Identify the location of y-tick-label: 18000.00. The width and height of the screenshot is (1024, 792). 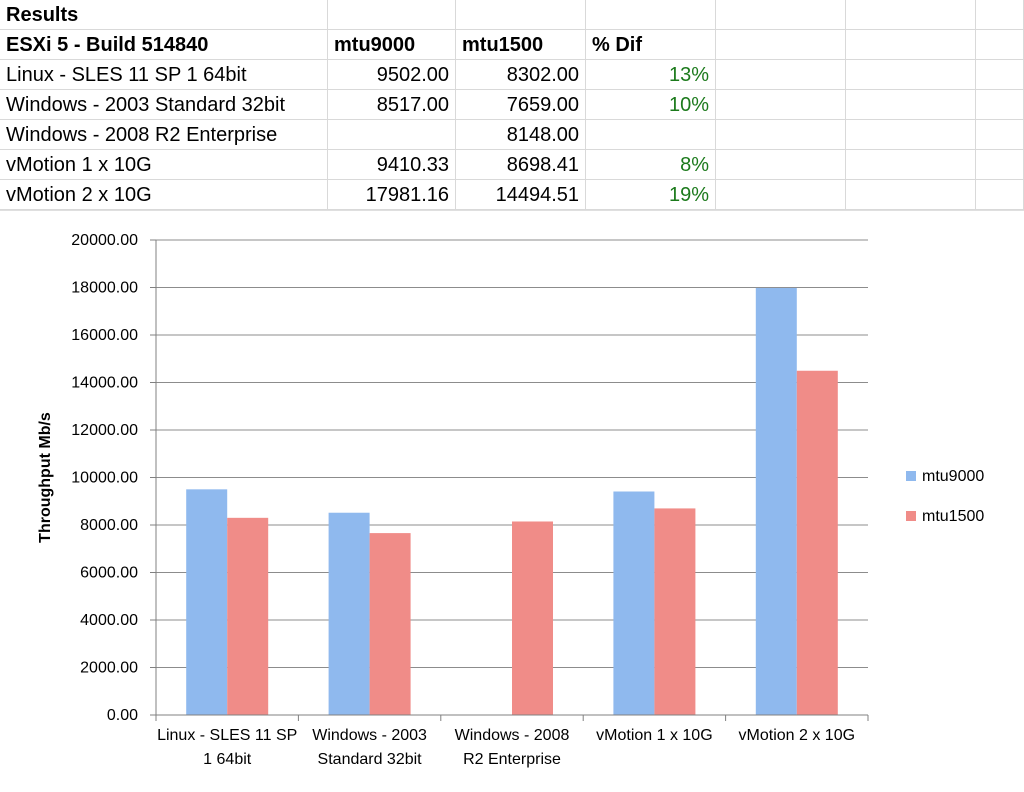
(104, 288).